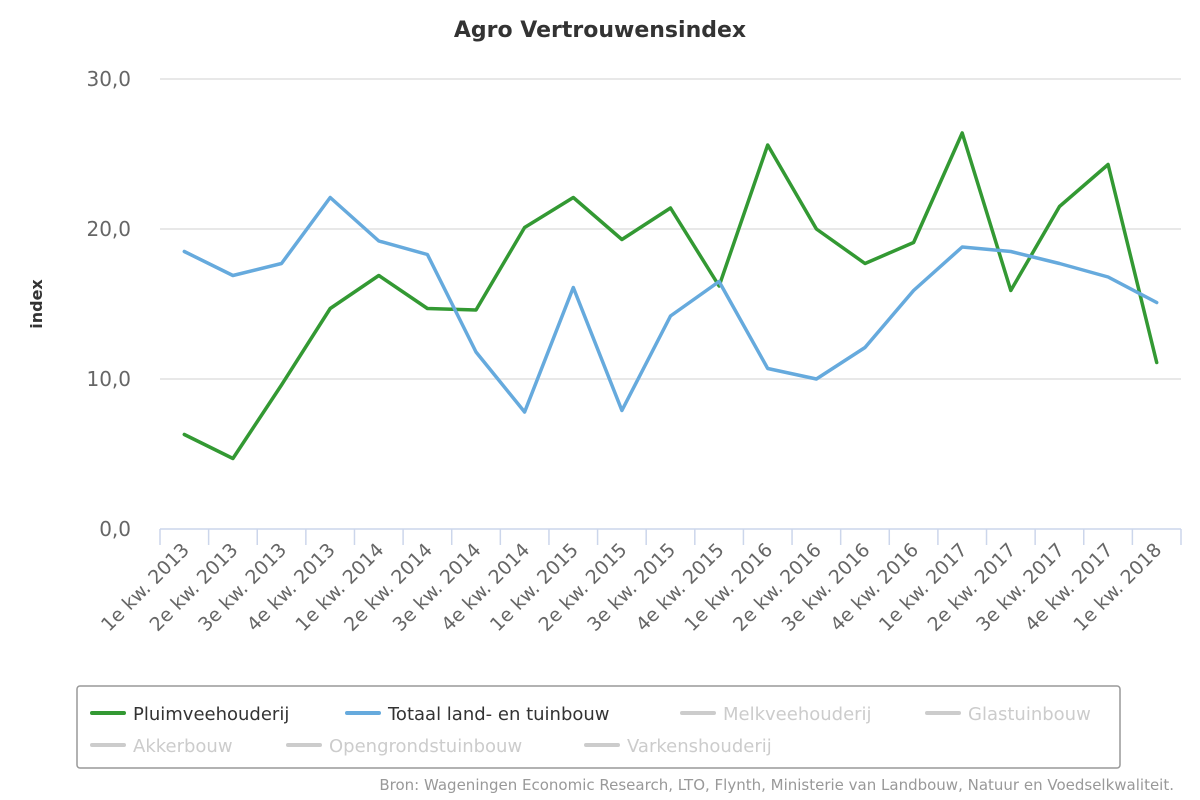 This screenshot has width=1200, height=800. Describe the element at coordinates (425, 746) in the screenshot. I see `legend-label: Opengrondstuinbouw` at that location.